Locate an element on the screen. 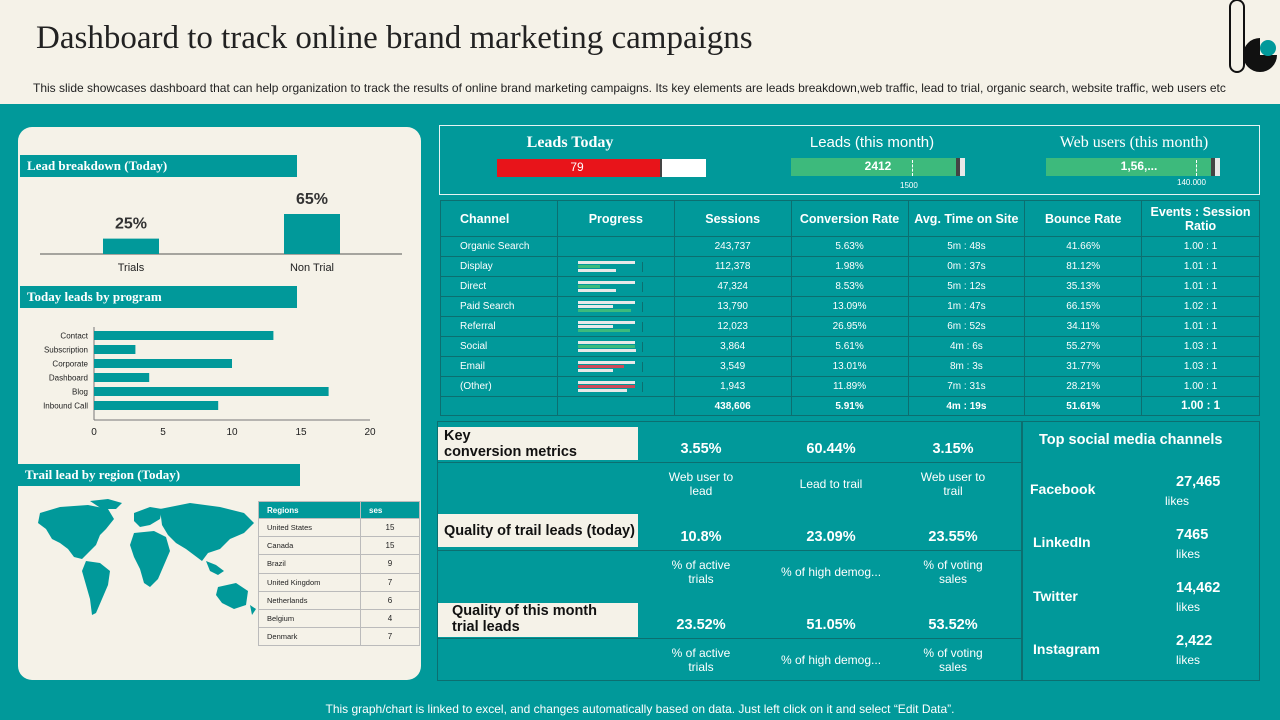  kpi-leads-month-target: 1500 is located at coordinates (909, 185).